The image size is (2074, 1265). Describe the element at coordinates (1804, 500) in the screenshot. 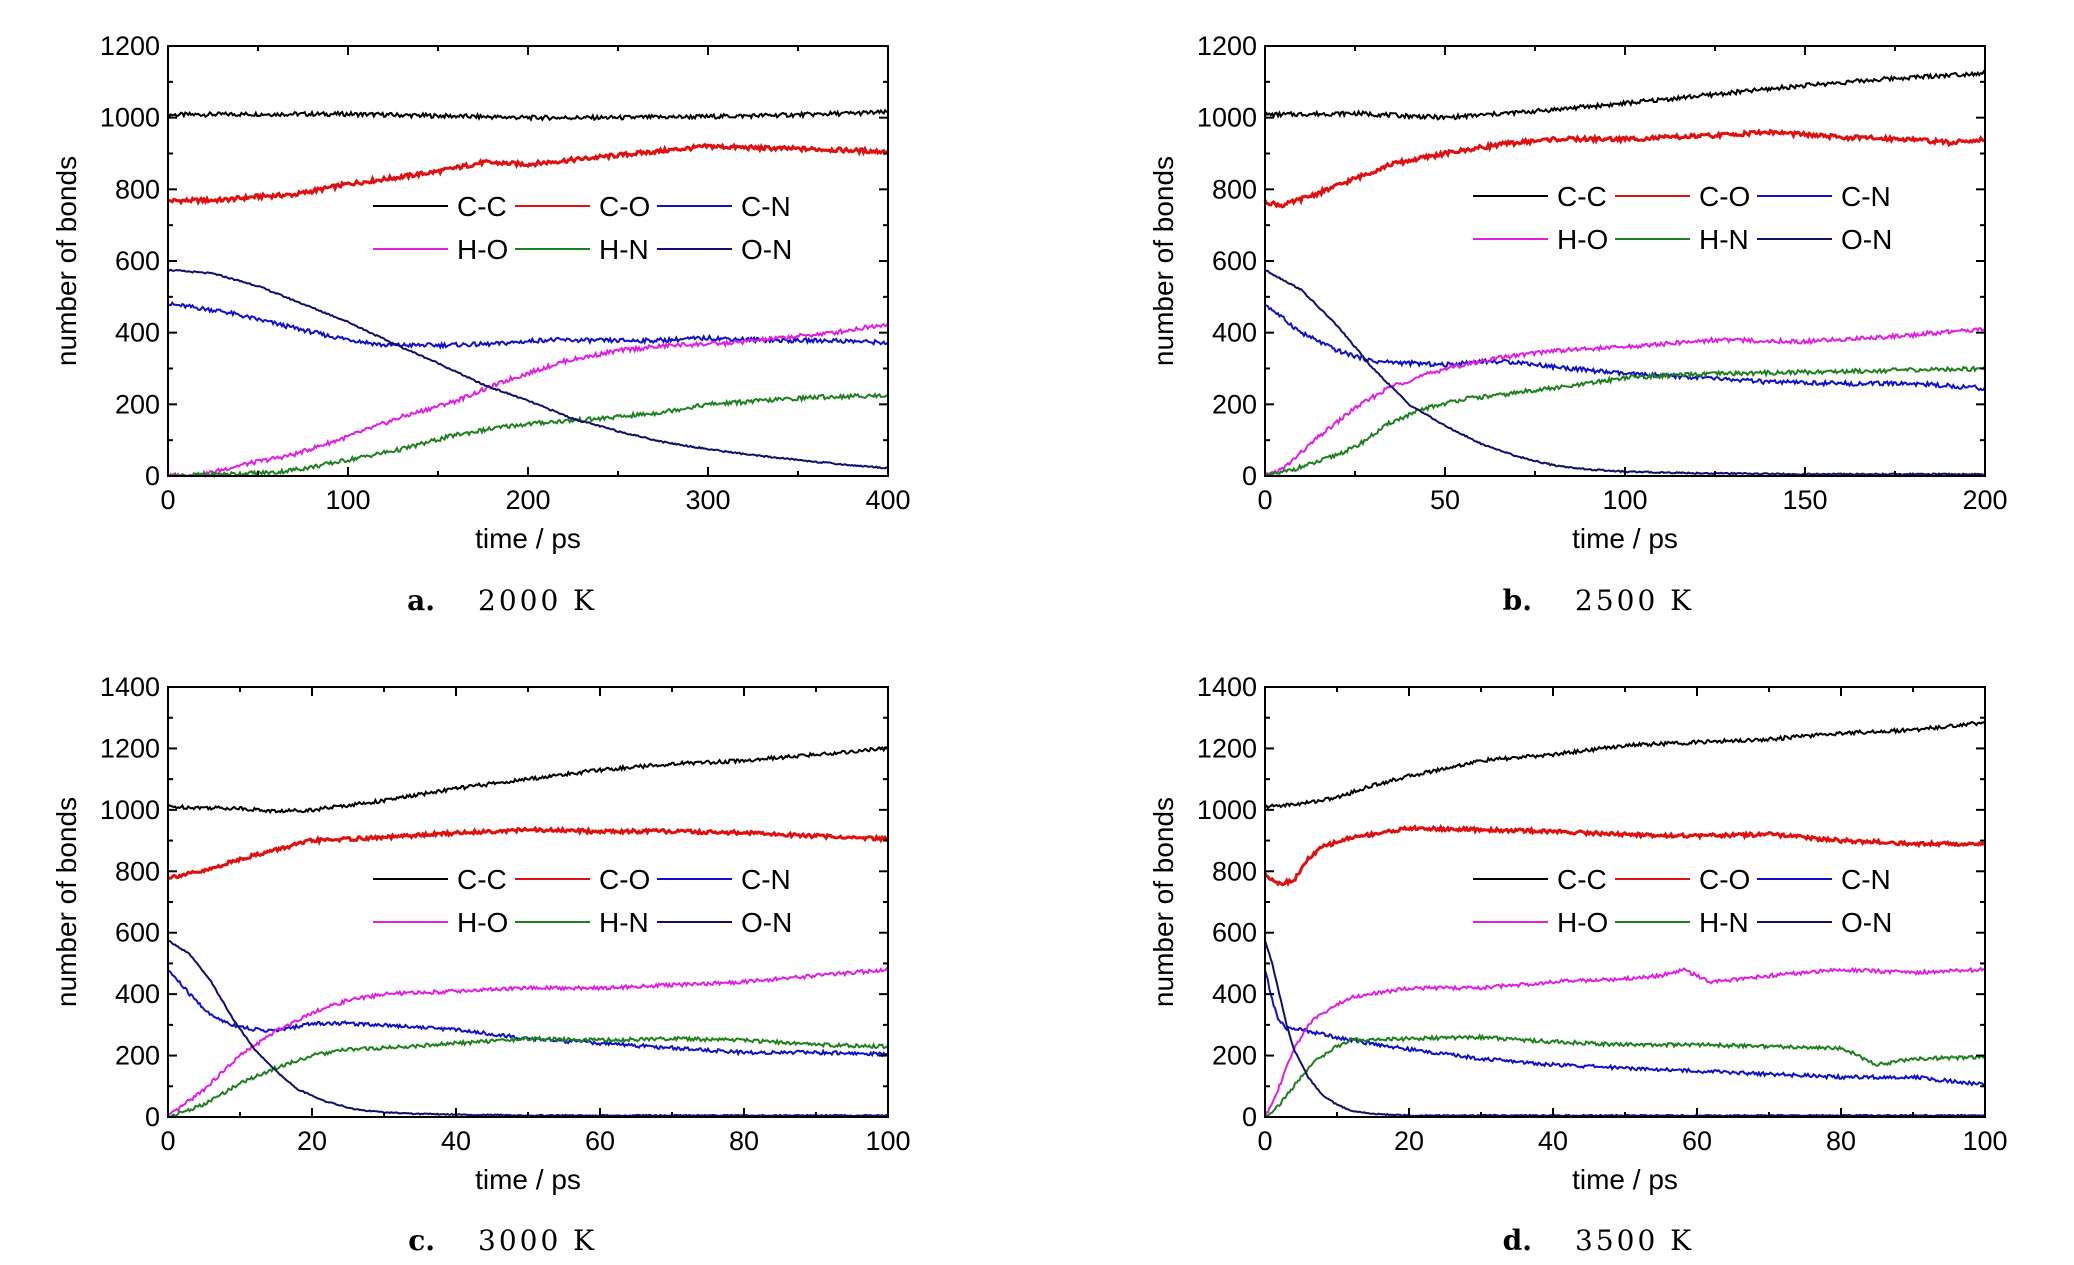

I see `x-tick-label: 150` at that location.